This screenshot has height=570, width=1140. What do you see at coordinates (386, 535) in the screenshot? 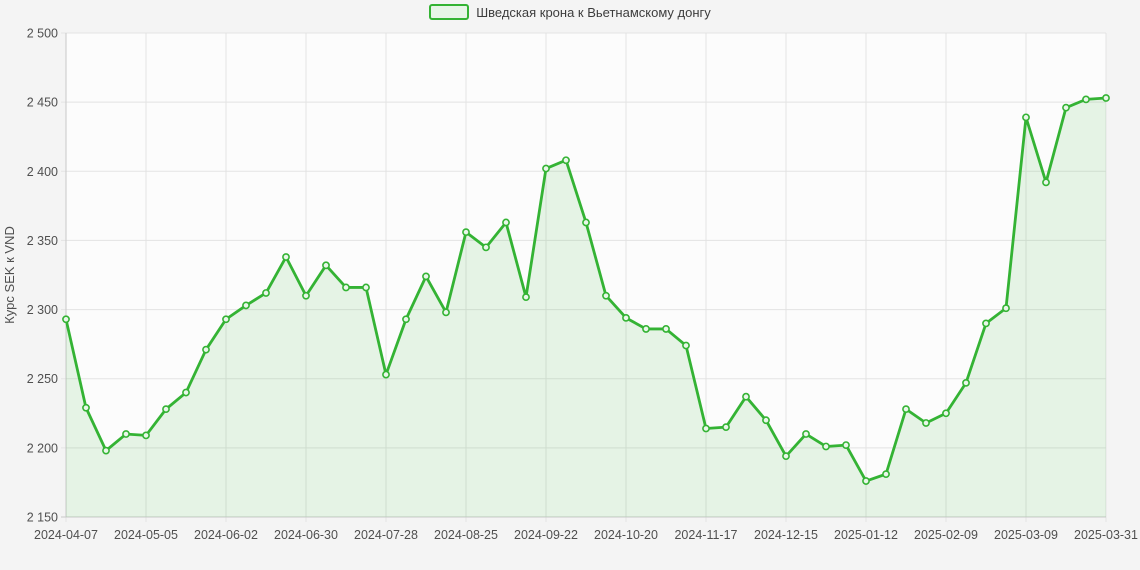
I see `x-tick-label: 2024-07-28` at bounding box center [386, 535].